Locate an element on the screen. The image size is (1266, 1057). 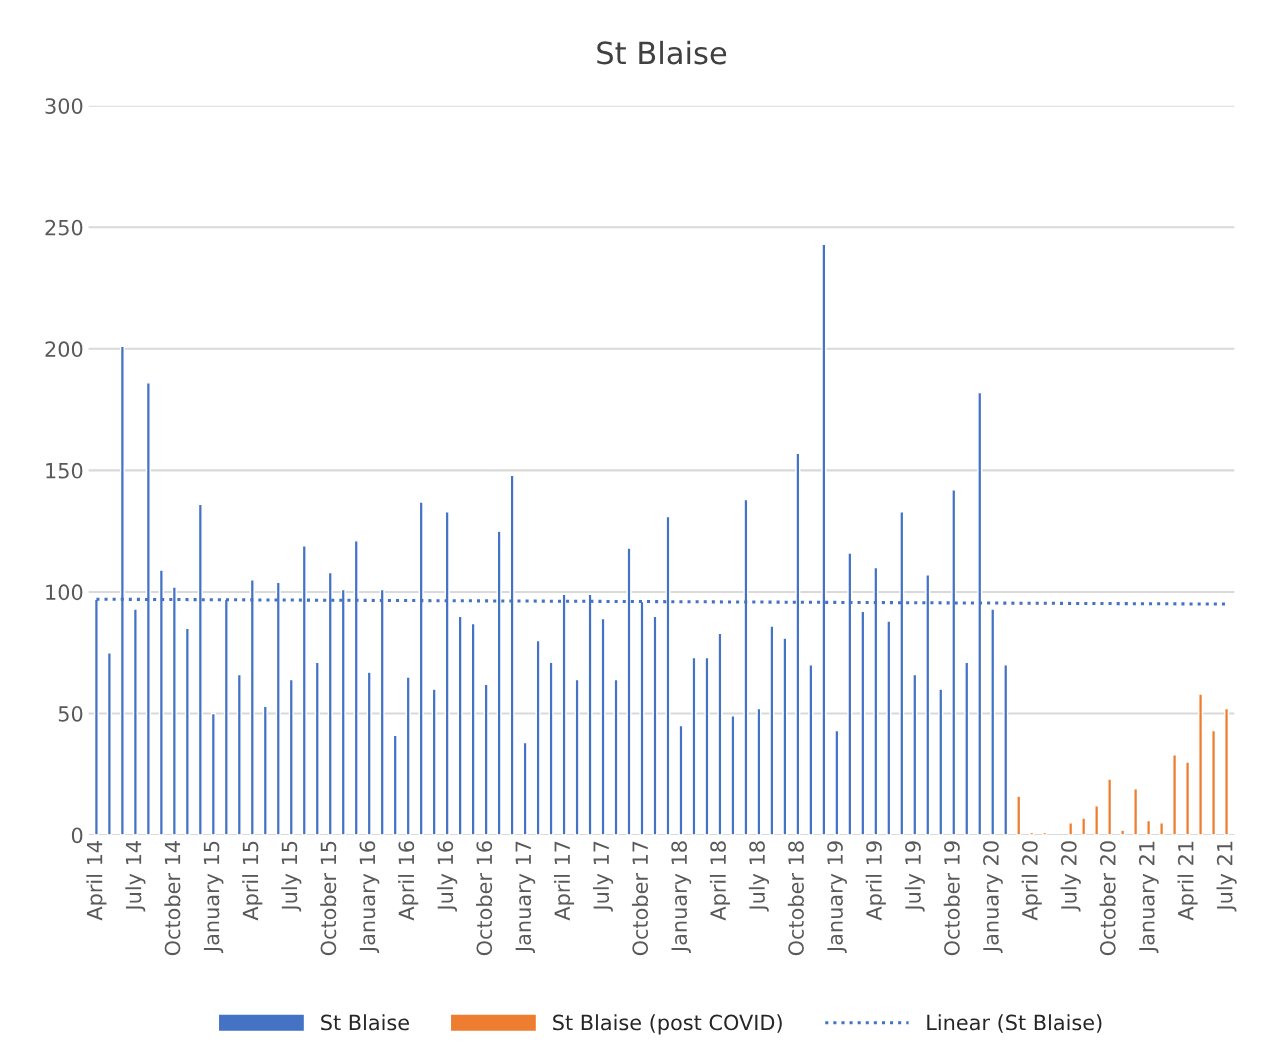
x-tick-label: July 19 is located at coordinates (914, 876).